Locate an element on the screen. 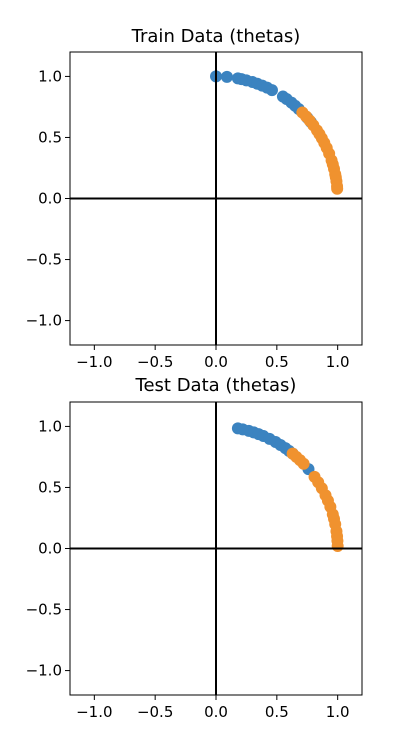 The image size is (400, 740). chart-title: Train Data (thetas) is located at coordinates (216, 36).